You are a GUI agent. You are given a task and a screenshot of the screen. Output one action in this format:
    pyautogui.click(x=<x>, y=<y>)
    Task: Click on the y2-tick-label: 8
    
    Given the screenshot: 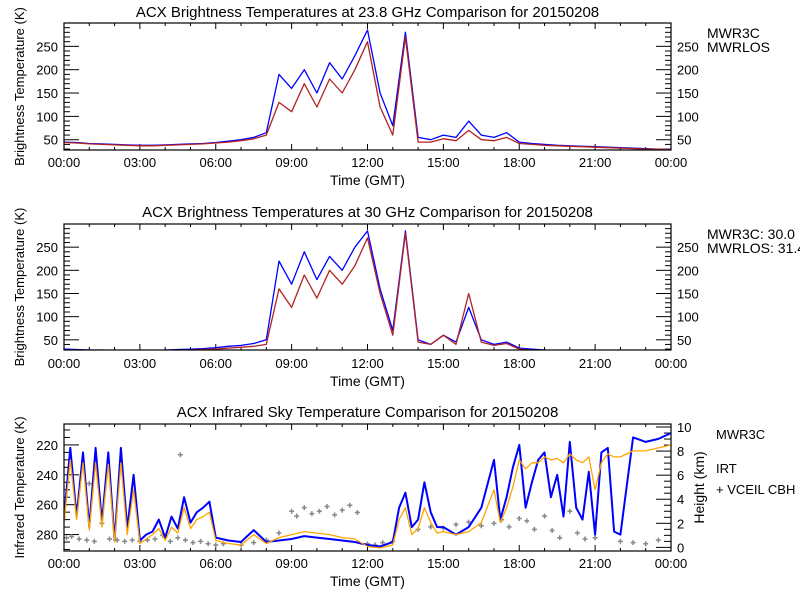 What is the action you would take?
    pyautogui.click(x=680, y=451)
    